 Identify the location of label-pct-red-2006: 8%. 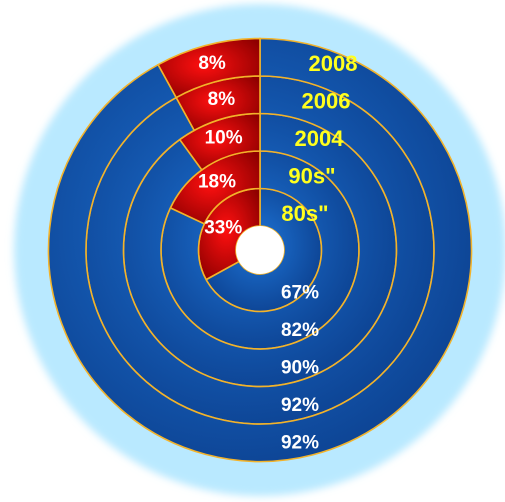
(222, 99).